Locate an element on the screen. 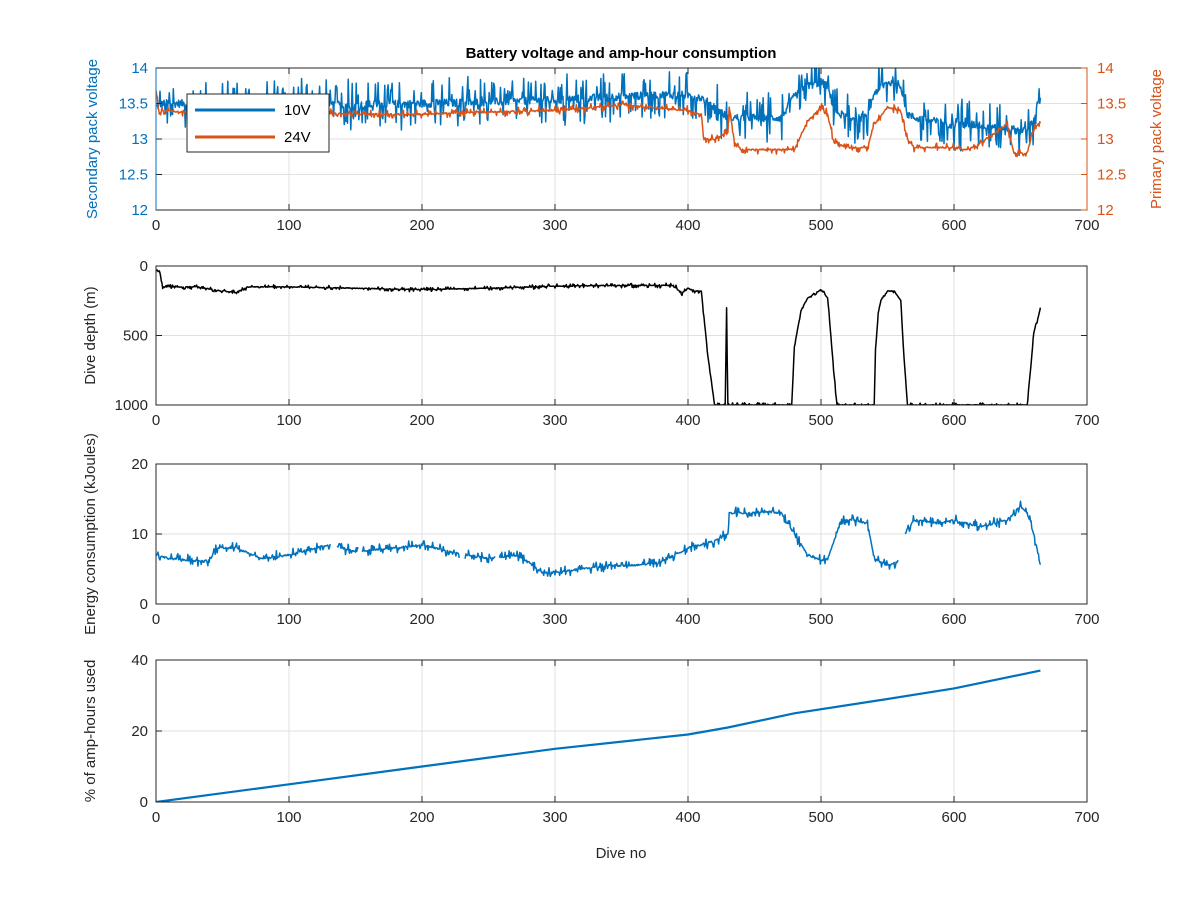 The width and height of the screenshot is (1200, 900). y-tick-label: 14 is located at coordinates (139, 68).